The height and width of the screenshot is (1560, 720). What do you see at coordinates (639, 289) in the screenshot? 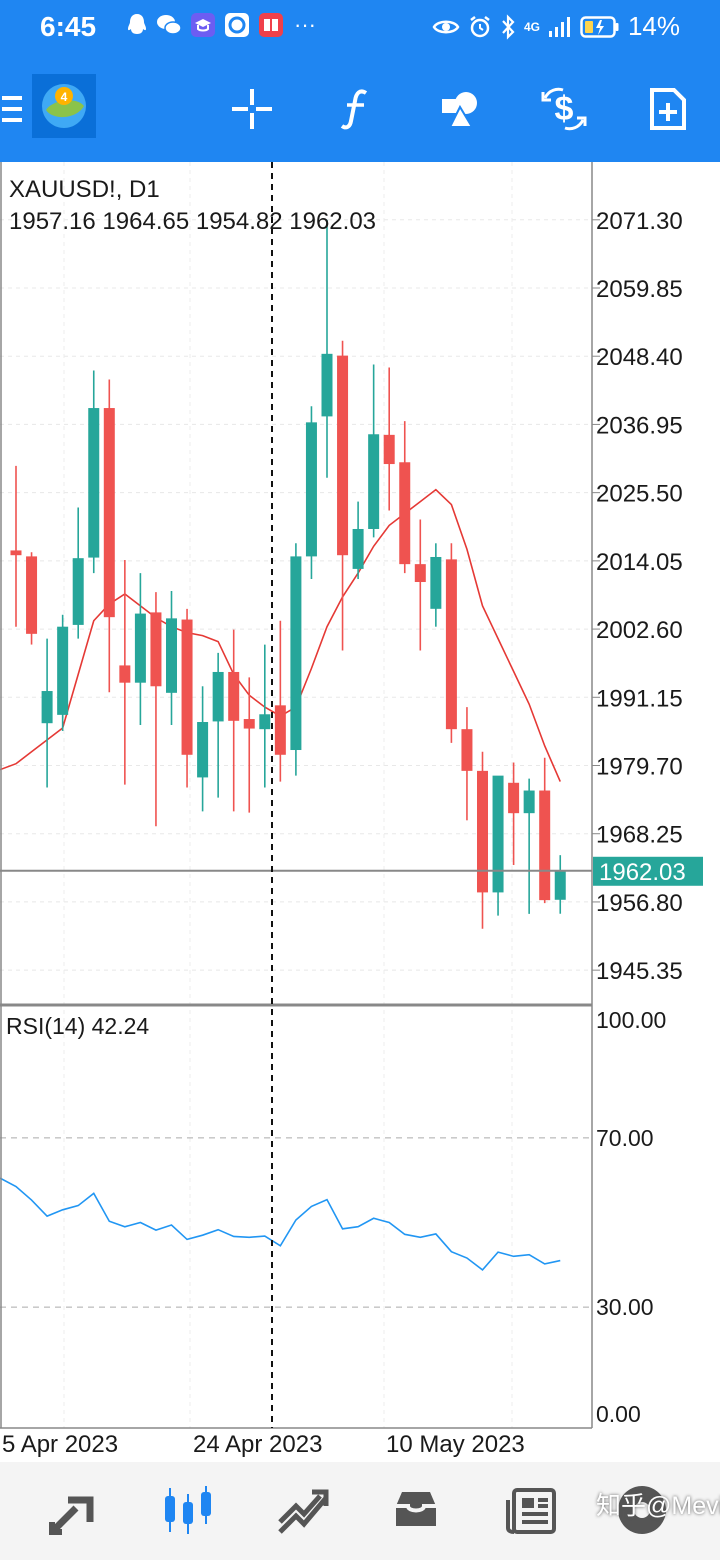
I see `price-tick-label: 2059.85` at bounding box center [639, 289].